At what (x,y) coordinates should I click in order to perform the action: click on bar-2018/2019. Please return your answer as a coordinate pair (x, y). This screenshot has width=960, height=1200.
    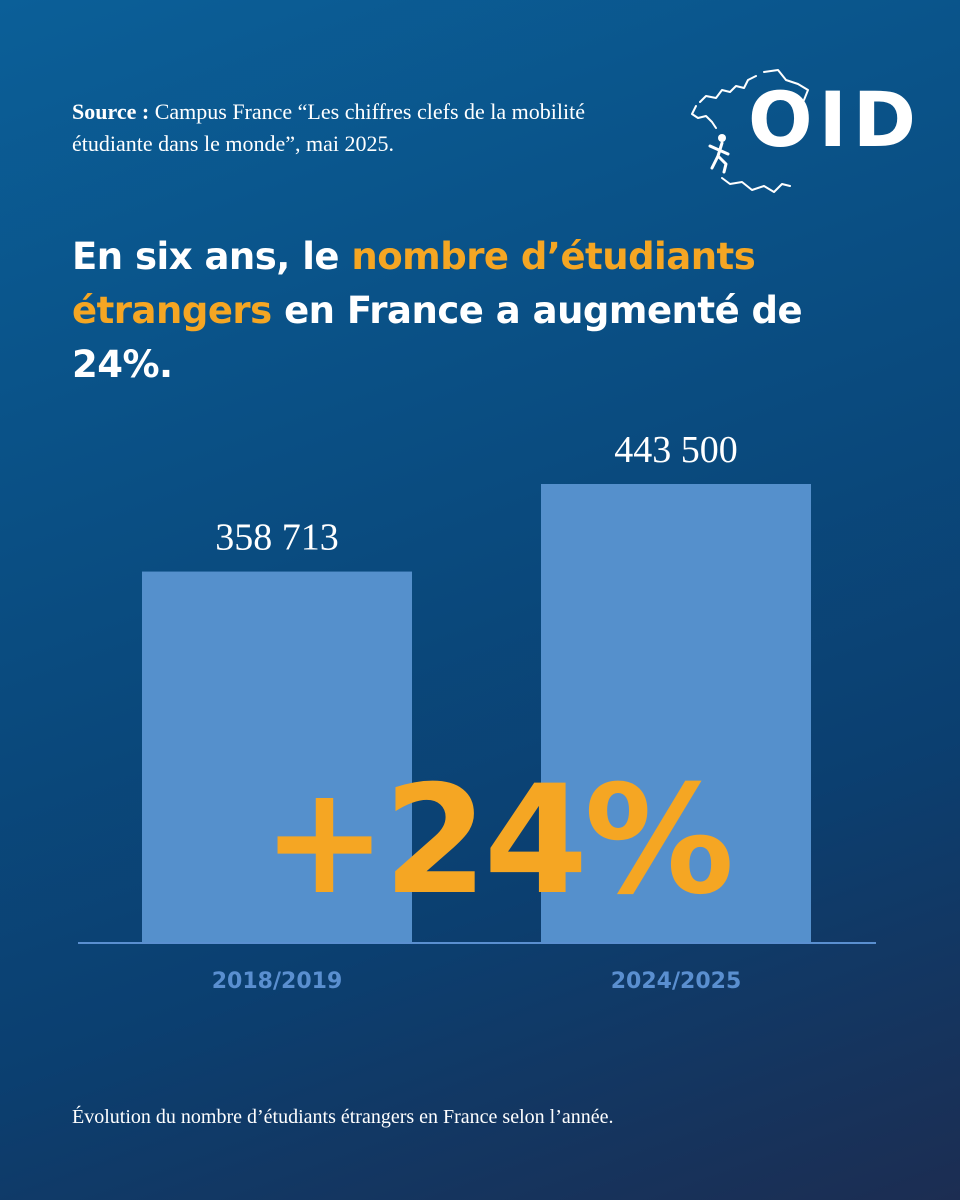
    Looking at the image, I should click on (277, 756).